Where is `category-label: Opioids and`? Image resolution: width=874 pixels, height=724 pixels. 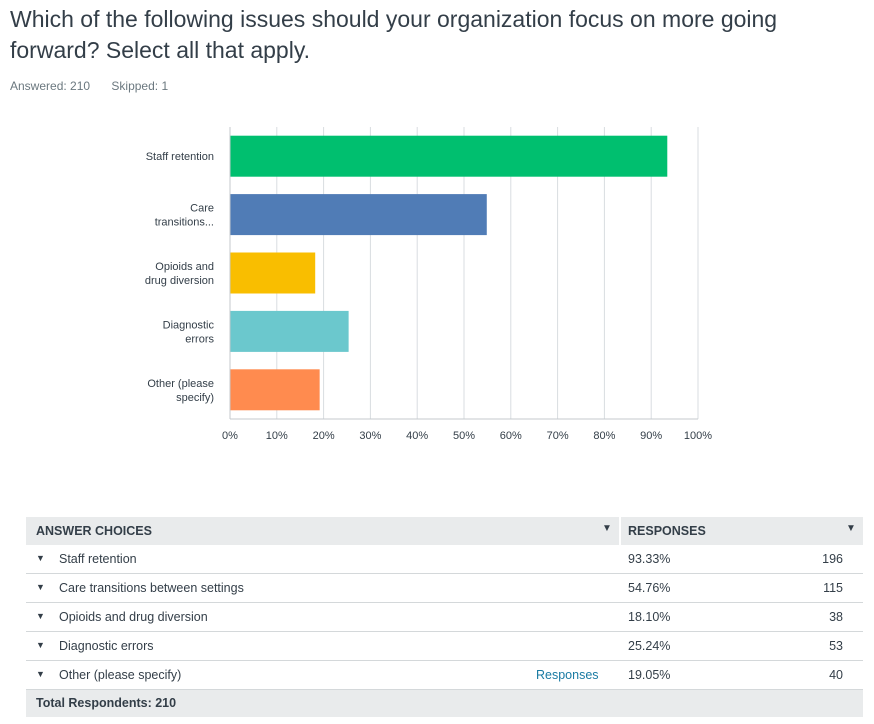 category-label: Opioids and is located at coordinates (184, 267).